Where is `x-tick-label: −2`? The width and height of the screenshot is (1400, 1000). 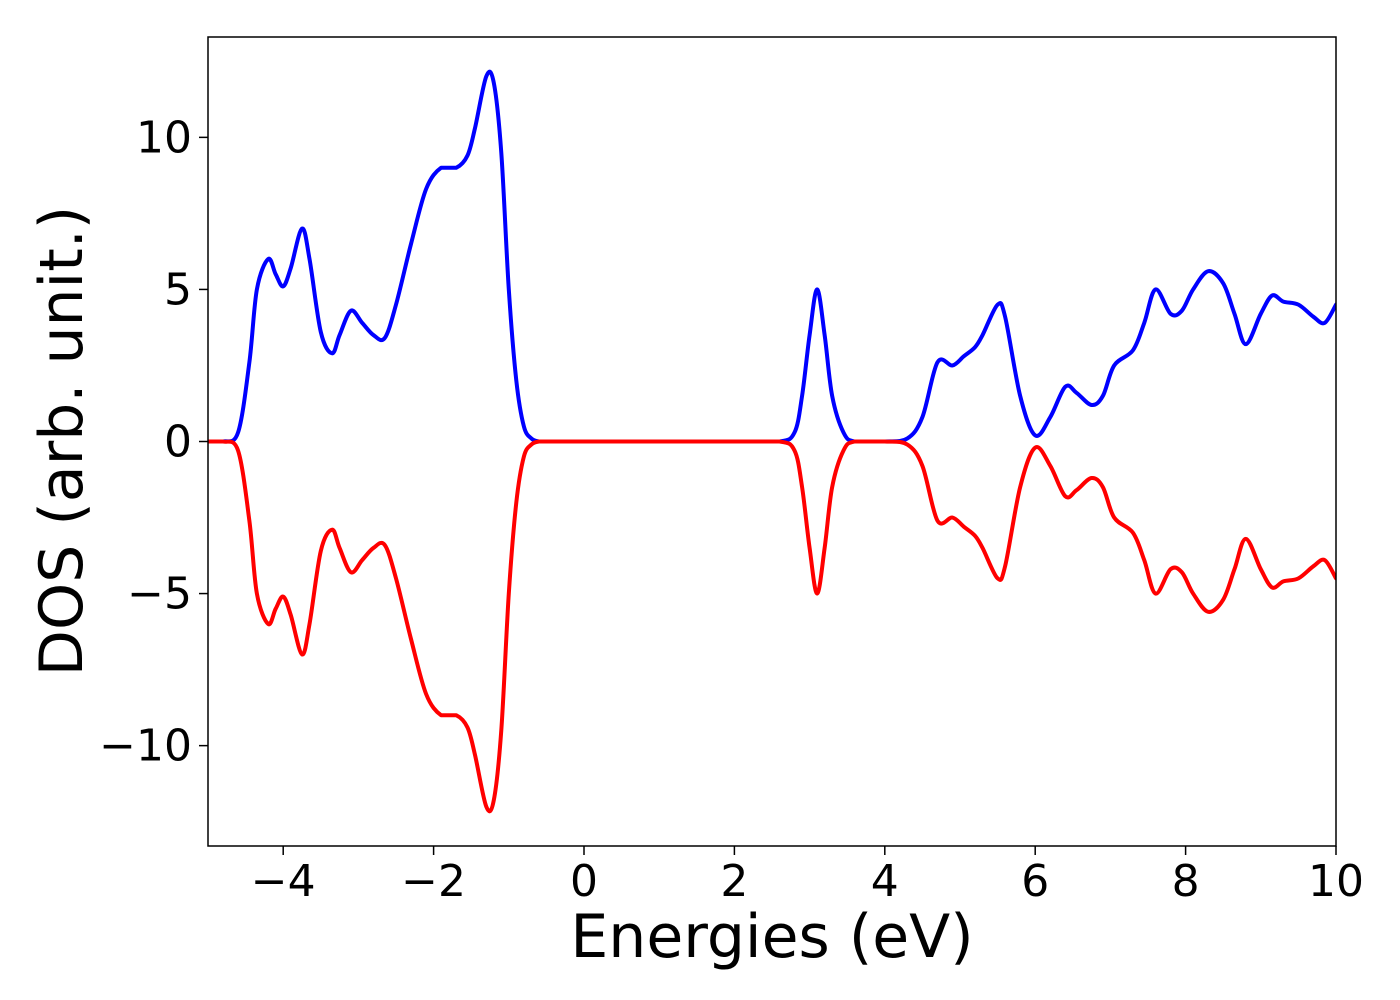 x-tick-label: −2 is located at coordinates (433, 881).